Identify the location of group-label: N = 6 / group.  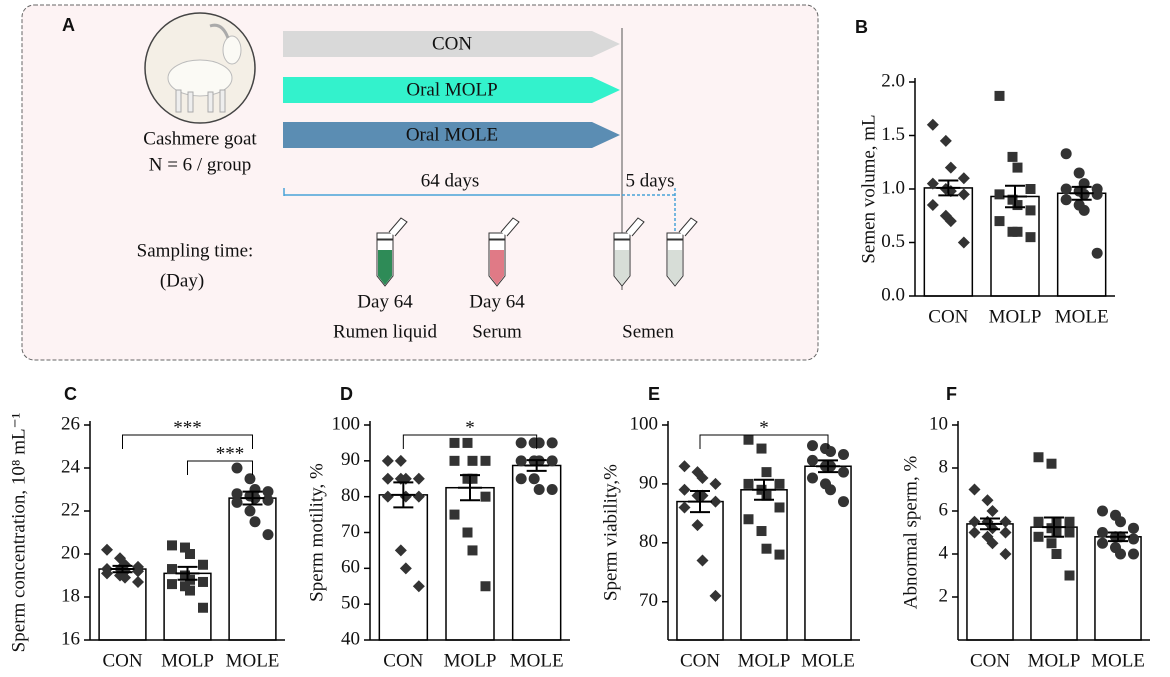
(200, 164).